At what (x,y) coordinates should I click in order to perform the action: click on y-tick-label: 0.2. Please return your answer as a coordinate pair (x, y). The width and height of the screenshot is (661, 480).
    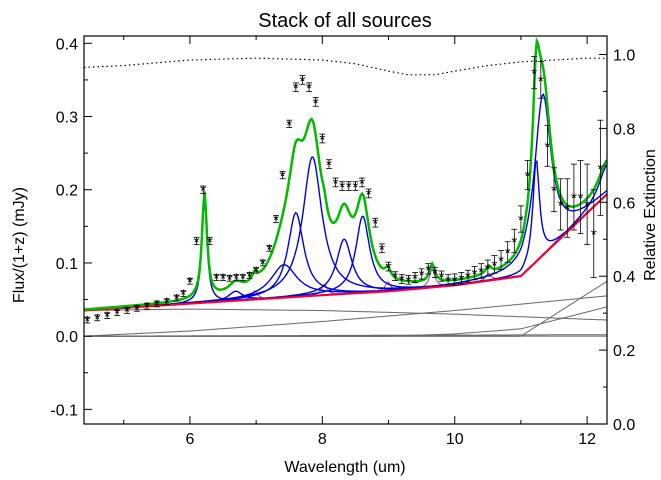
    Looking at the image, I should click on (67, 191).